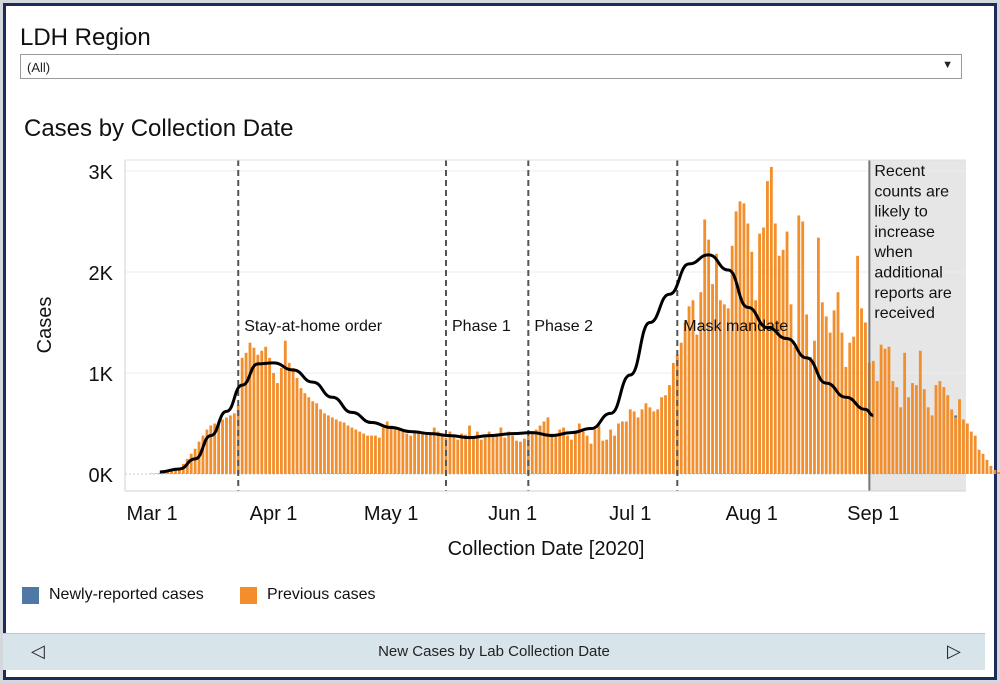  Describe the element at coordinates (126, 594) in the screenshot. I see `legend-label-new: Newly-reported cases` at that location.